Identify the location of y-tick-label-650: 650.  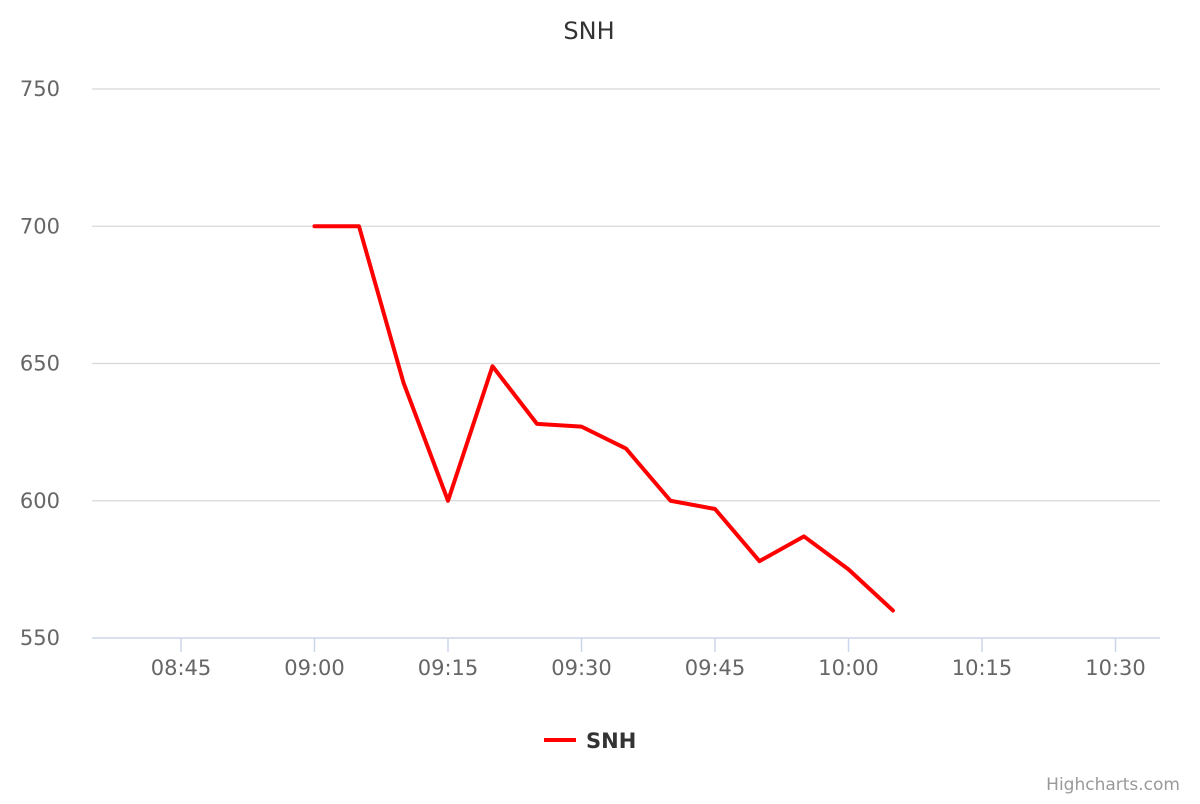
(40, 364).